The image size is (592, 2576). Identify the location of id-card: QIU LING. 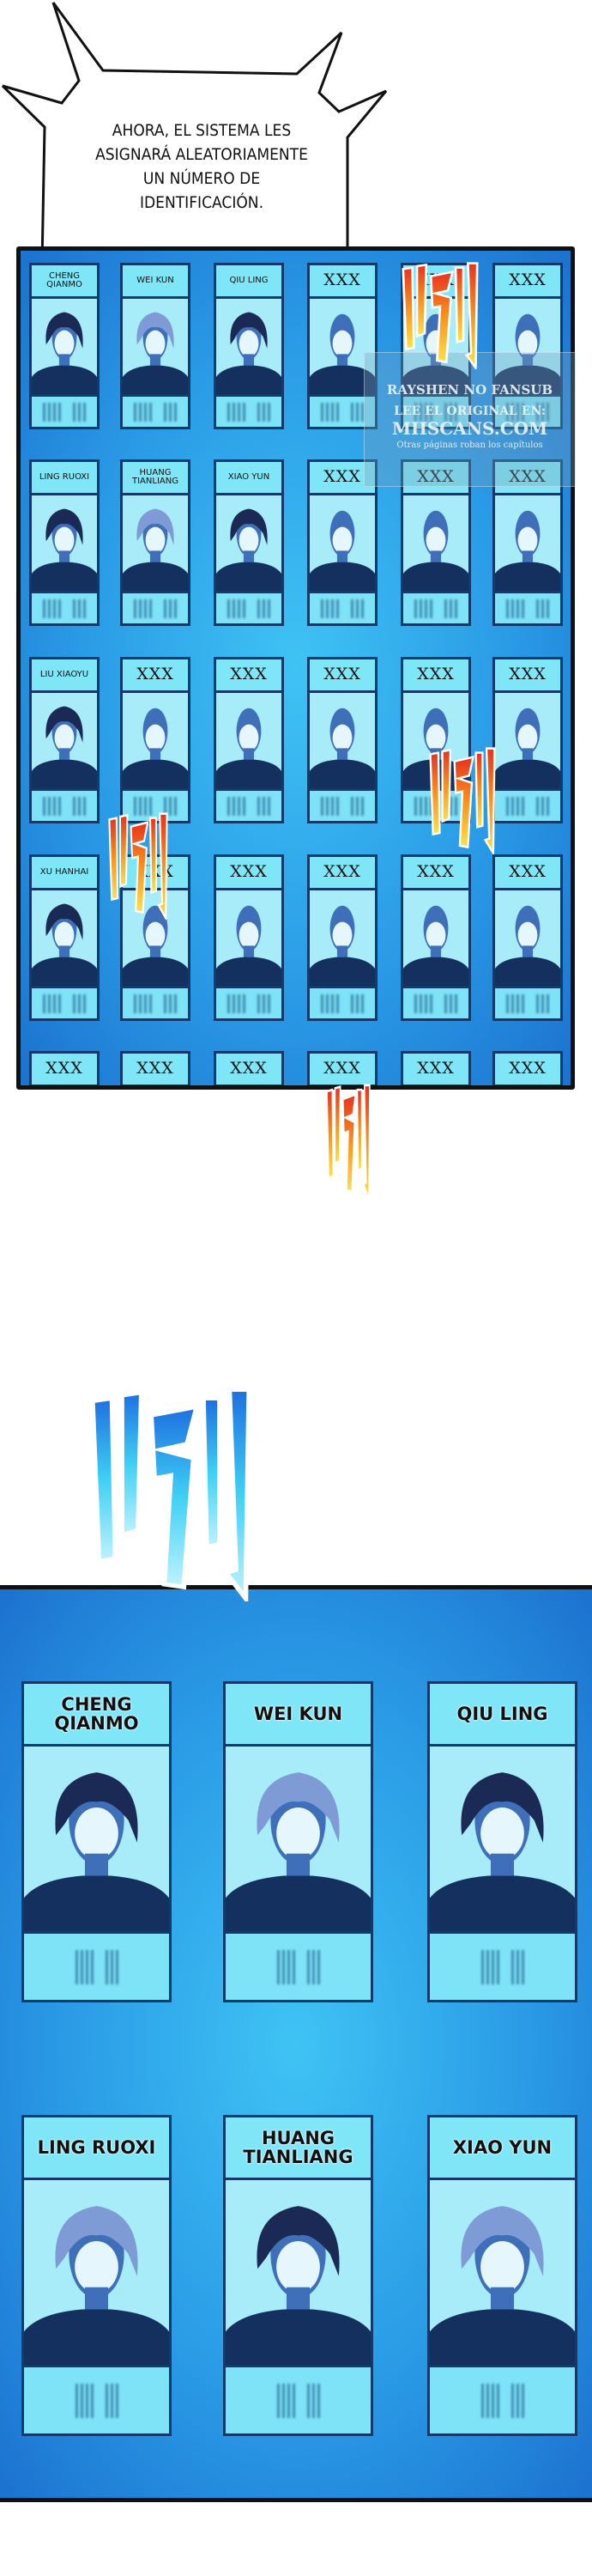
(249, 346).